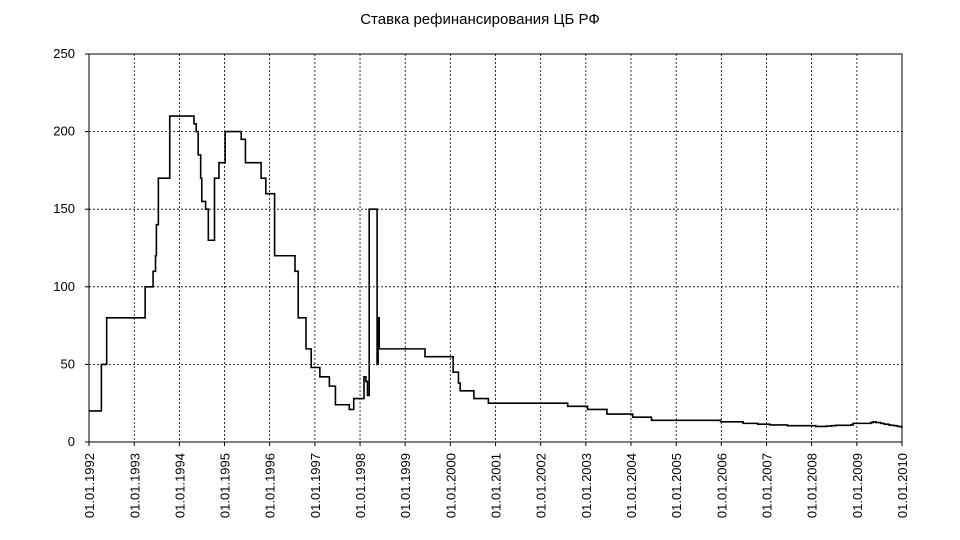 Image resolution: width=960 pixels, height=540 pixels. I want to click on x-tick-label: 01.01.1992, so click(89, 485).